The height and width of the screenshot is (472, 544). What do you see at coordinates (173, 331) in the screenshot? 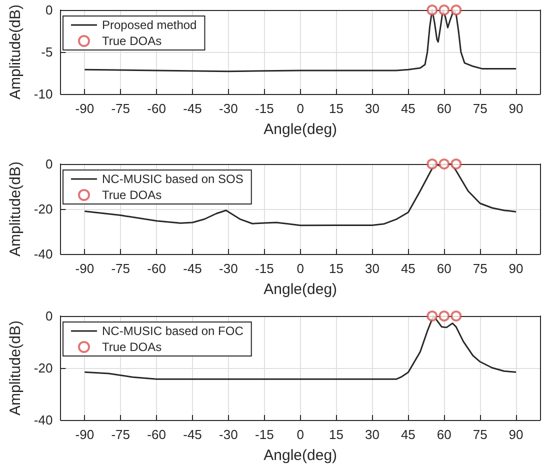
I see `legend-label: NC-MUSIC based on FOC` at bounding box center [173, 331].